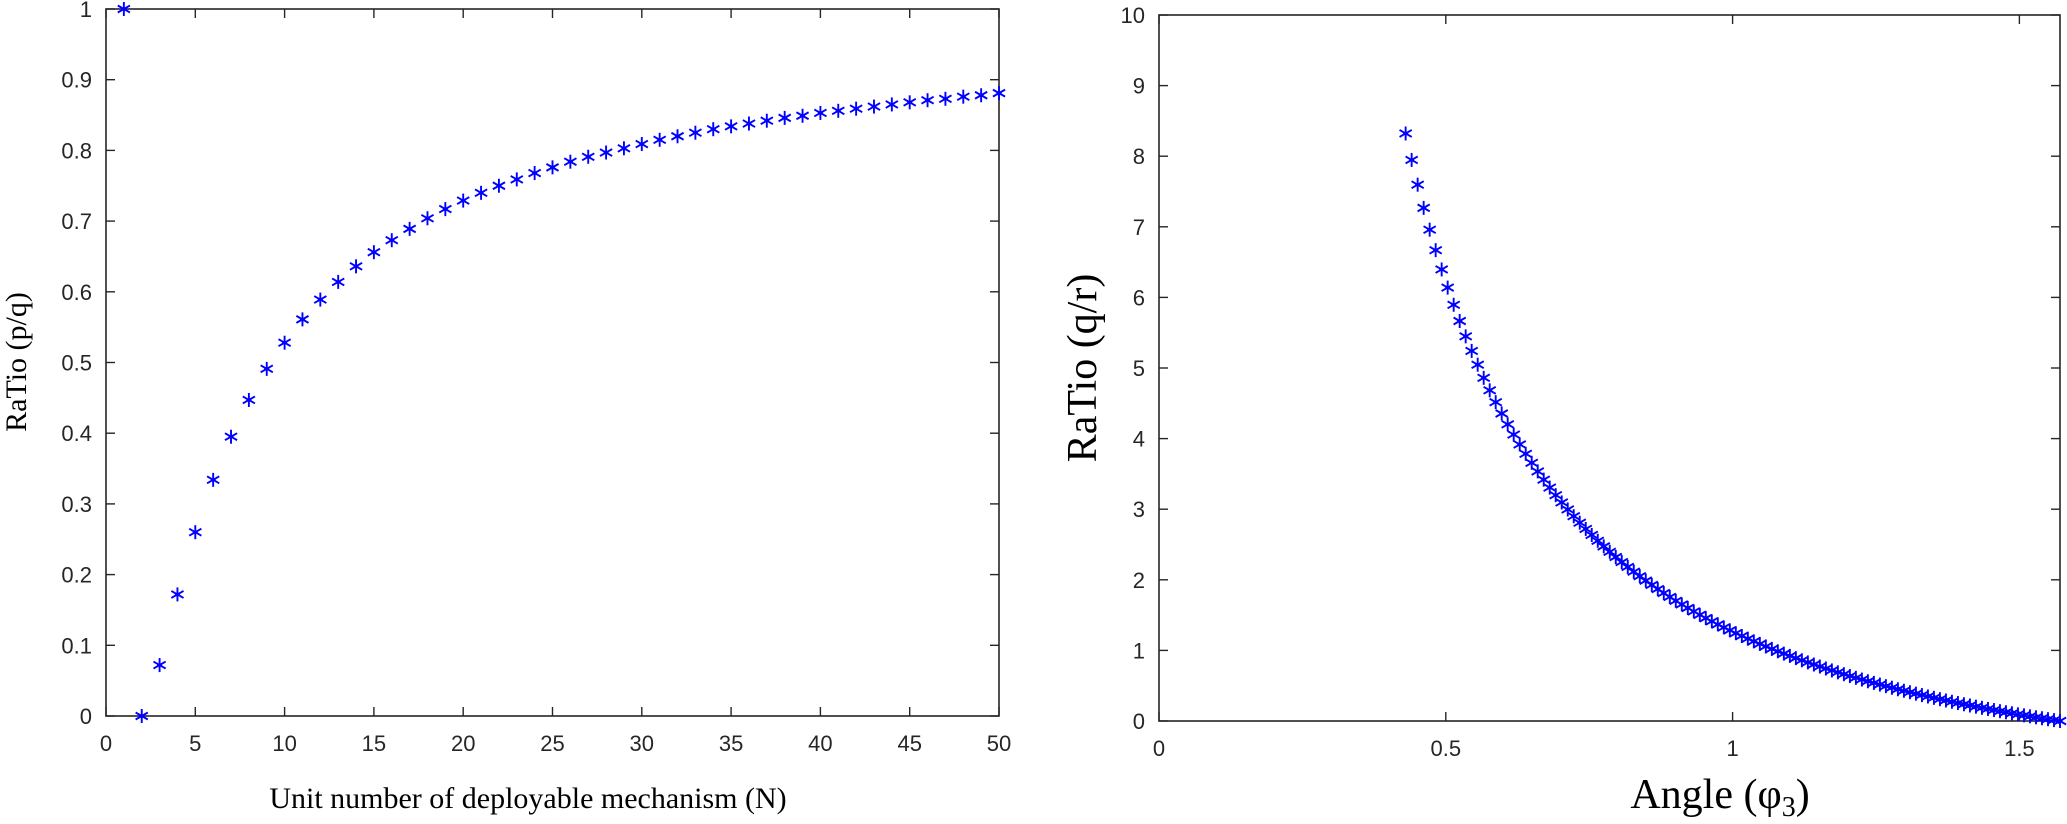  What do you see at coordinates (76, 80) in the screenshot?
I see `l-ytick-label: 0.9` at bounding box center [76, 80].